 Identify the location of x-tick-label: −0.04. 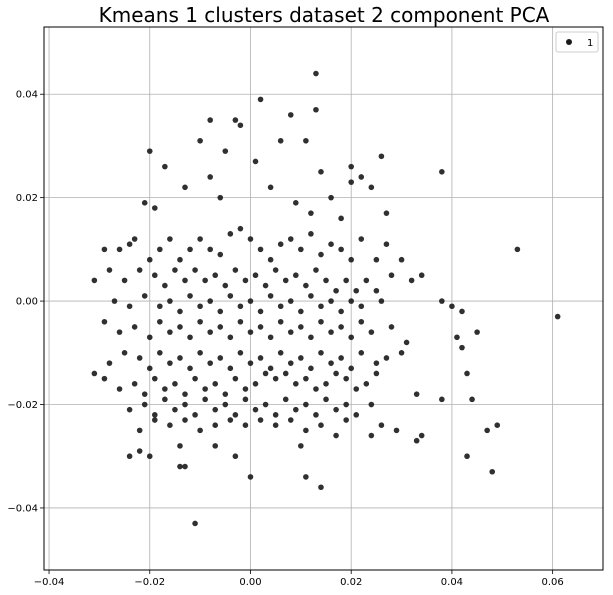
(49, 582).